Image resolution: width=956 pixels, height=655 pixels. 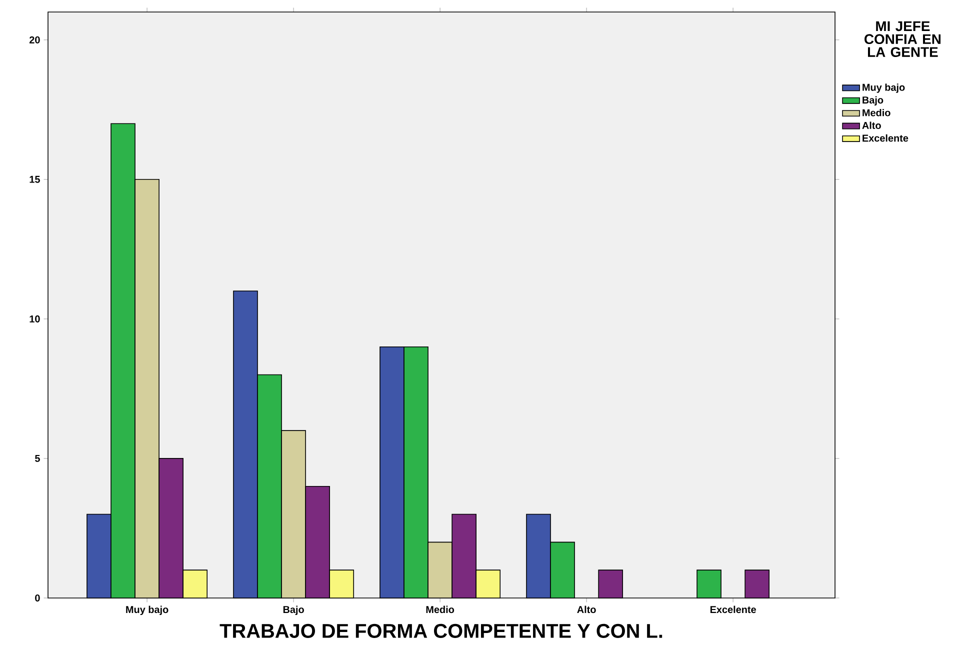 I want to click on y-tick-label: 20, so click(x=35, y=40).